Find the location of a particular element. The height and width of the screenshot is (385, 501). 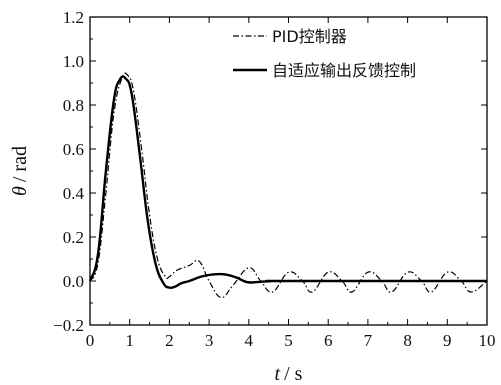

x-tick-label: 10 is located at coordinates (487, 340).